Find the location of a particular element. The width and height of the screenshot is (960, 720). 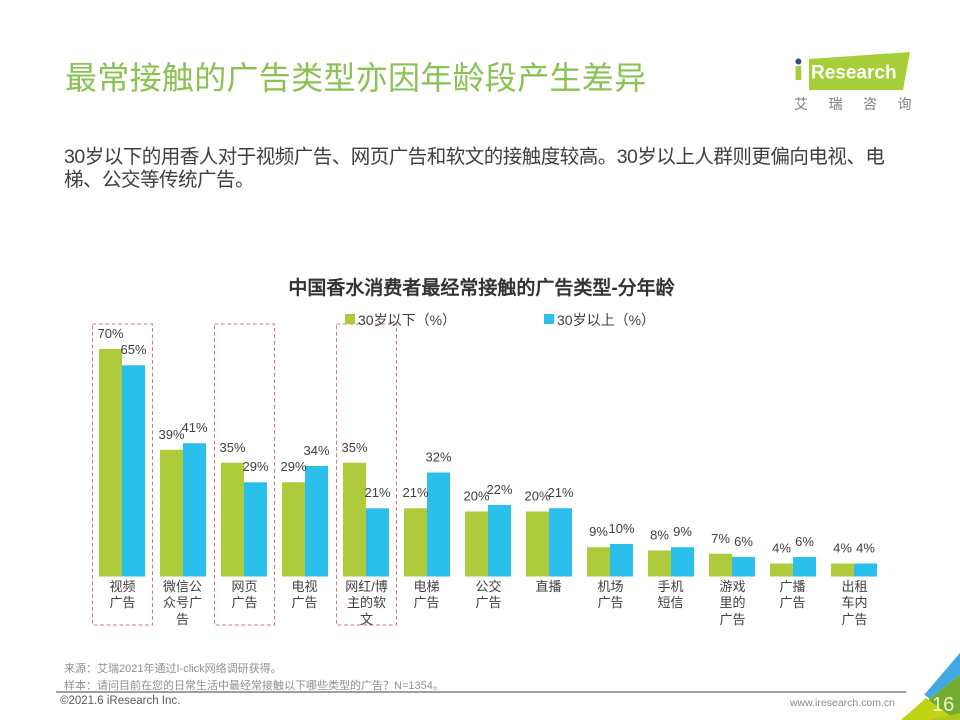

svg-text: 10% is located at coordinates (621, 528).